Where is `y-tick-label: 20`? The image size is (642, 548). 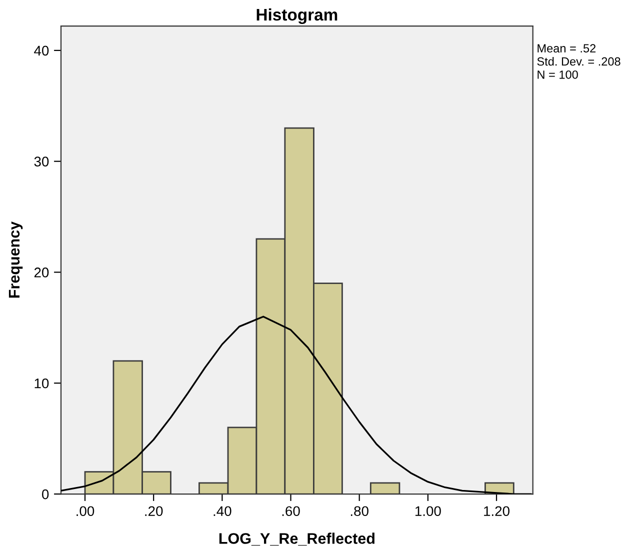
y-tick-label: 20 is located at coordinates (41, 273).